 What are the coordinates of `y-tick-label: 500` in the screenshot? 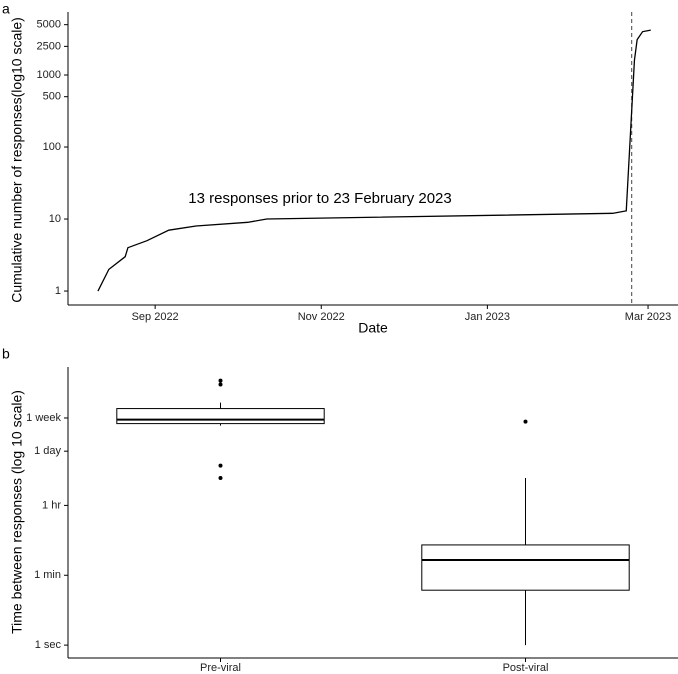 It's located at (52, 97).